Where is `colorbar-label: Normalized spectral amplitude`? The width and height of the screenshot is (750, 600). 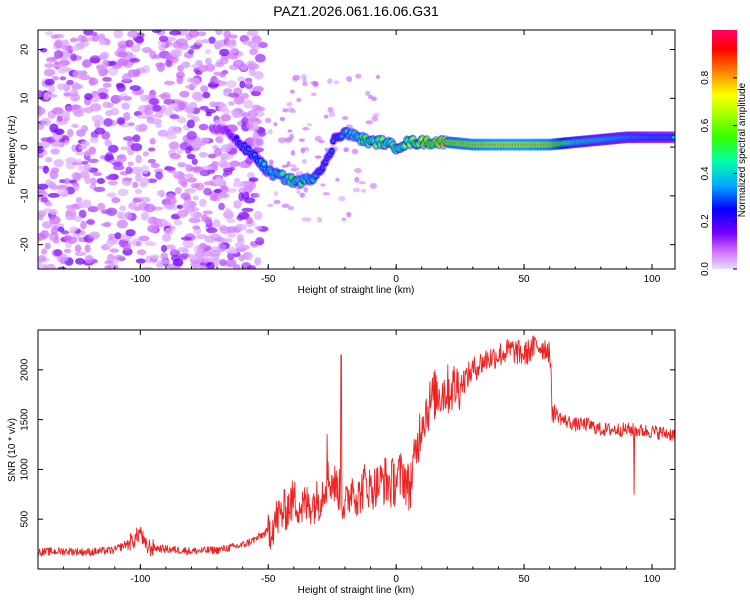
colorbar-label: Normalized spectral amplitude is located at coordinates (742, 149).